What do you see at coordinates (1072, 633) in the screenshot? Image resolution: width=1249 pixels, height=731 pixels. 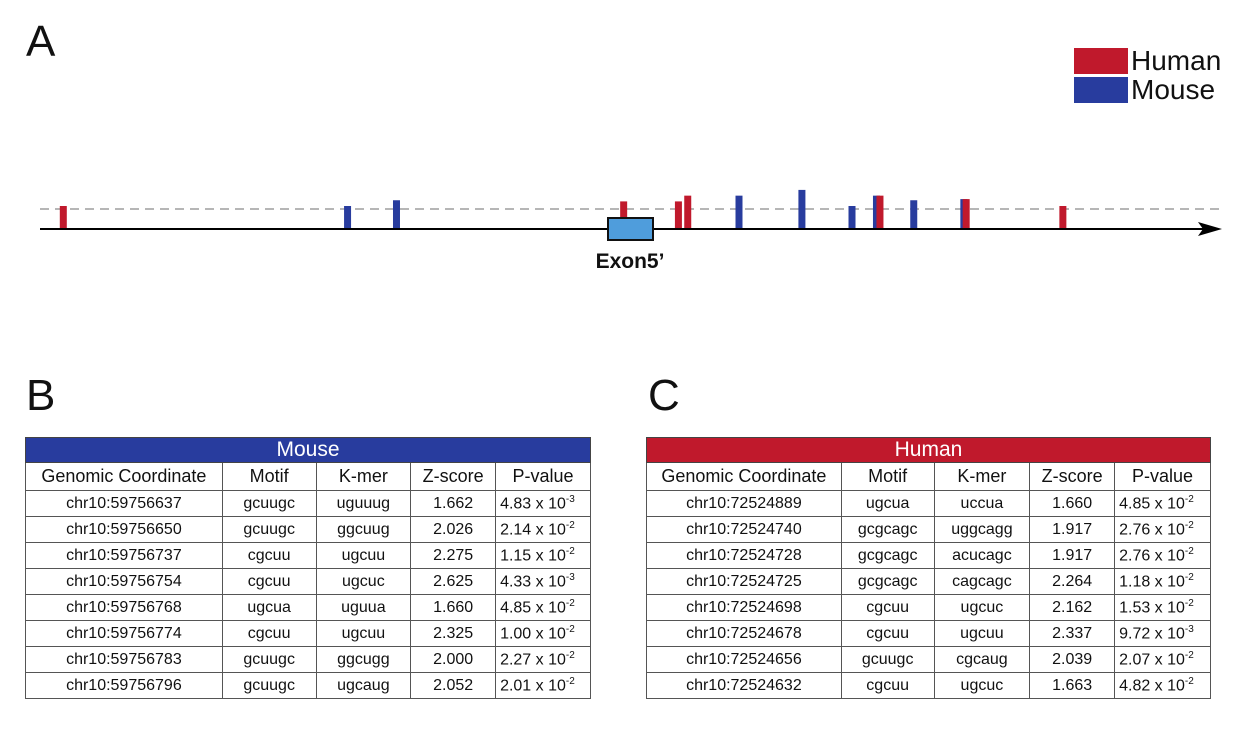 I see `zscore-cell: 2.337` at bounding box center [1072, 633].